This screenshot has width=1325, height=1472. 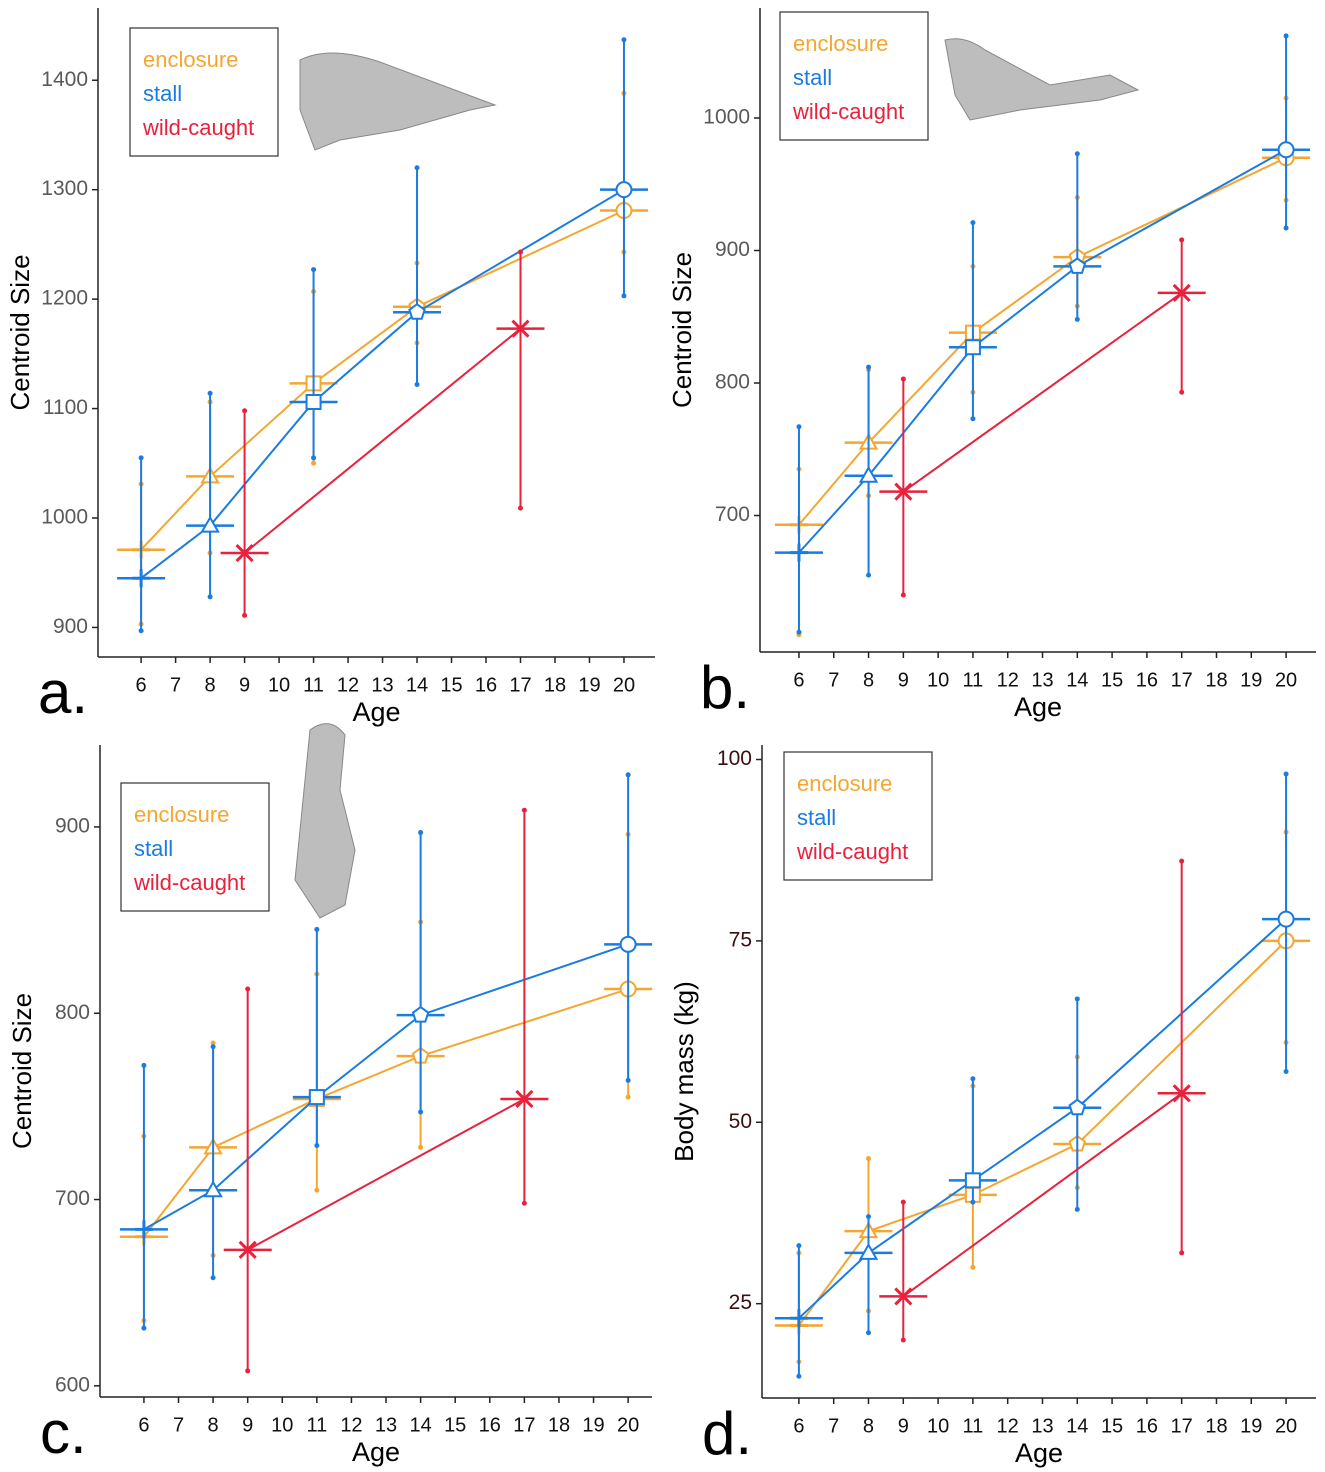 What do you see at coordinates (64, 188) in the screenshot?
I see `y-tick-label: 1300` at bounding box center [64, 188].